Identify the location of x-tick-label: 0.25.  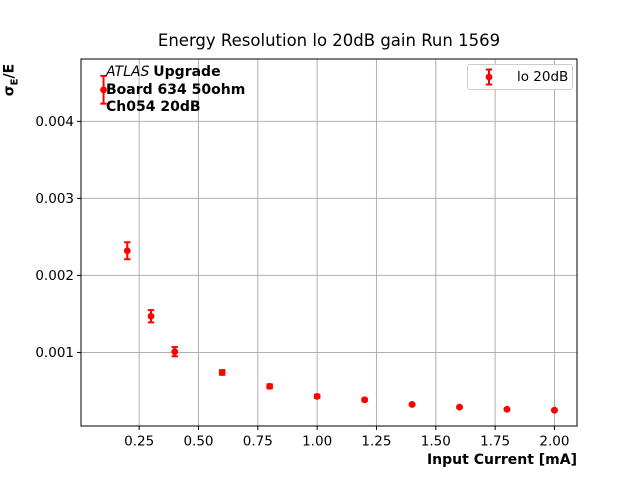
(139, 442).